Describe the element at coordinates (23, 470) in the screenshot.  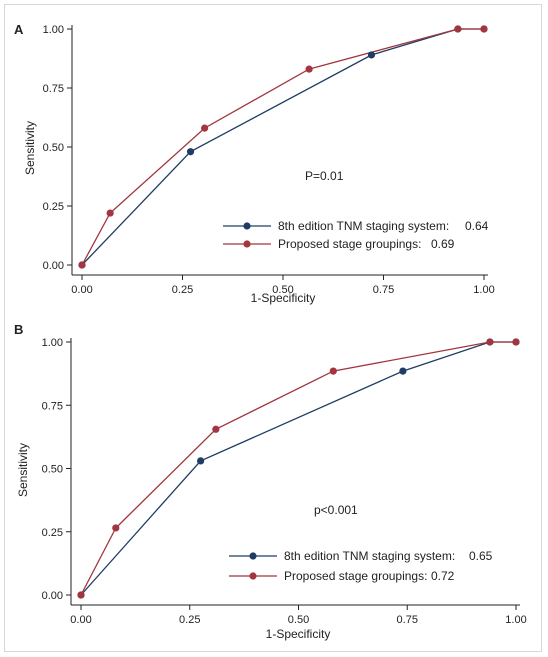
I see `panel-b-ylabel: Sensitivity` at that location.